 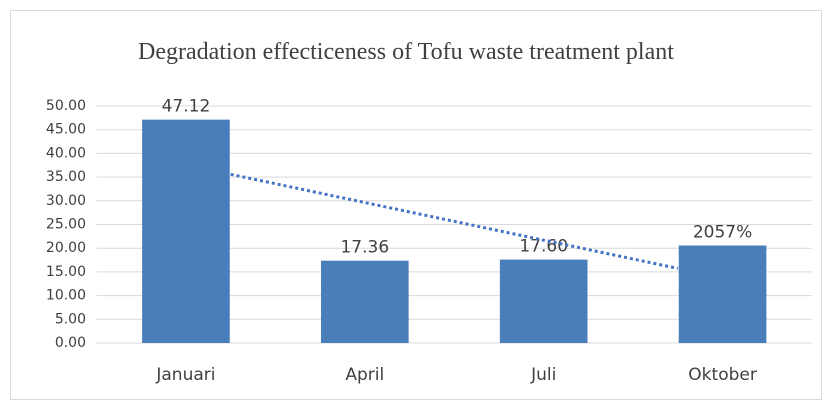 What do you see at coordinates (66, 248) in the screenshot?
I see `y-tick-label: 20.00` at bounding box center [66, 248].